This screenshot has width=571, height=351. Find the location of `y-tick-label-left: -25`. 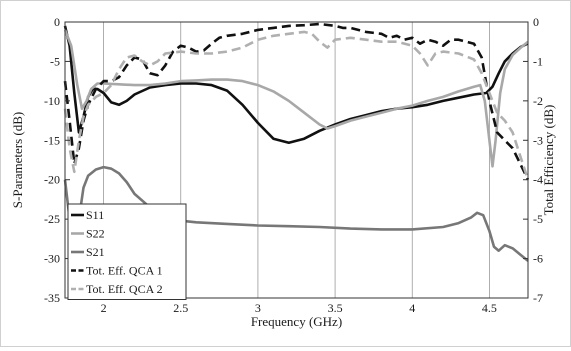

y-tick-label-left: -25 is located at coordinates (52, 219).